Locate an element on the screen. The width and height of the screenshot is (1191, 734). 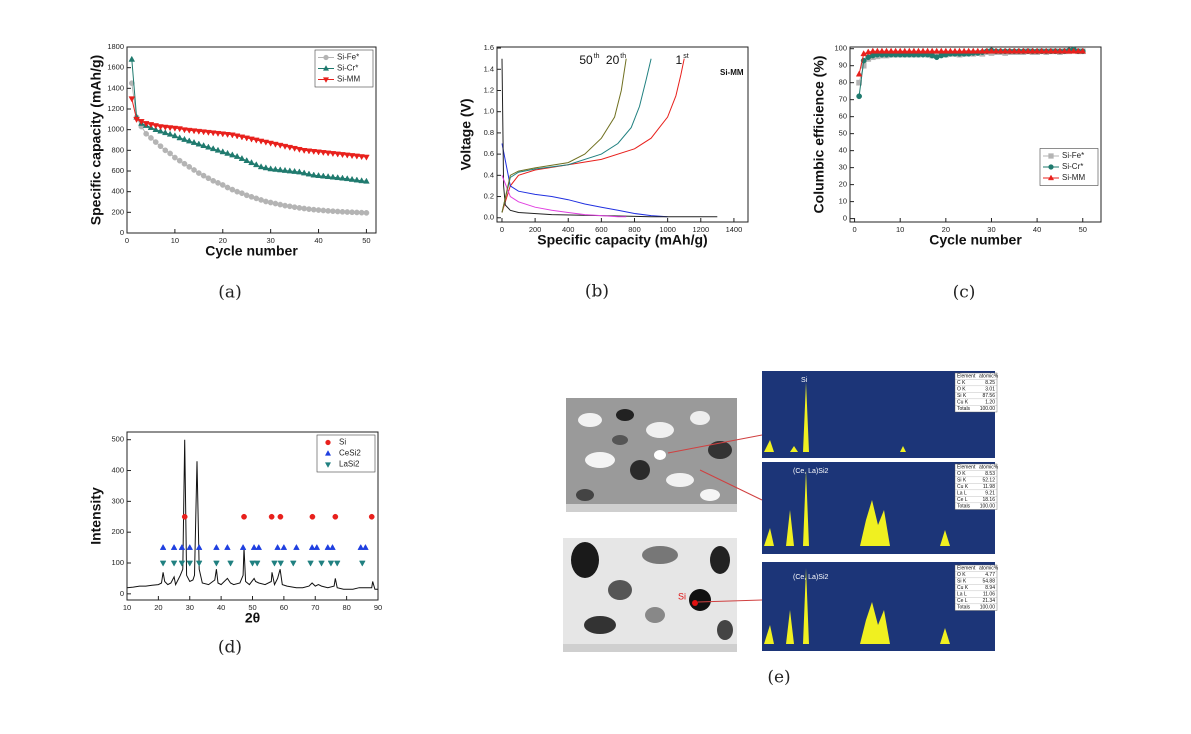
y-tick-label: 60 is located at coordinates (843, 116).